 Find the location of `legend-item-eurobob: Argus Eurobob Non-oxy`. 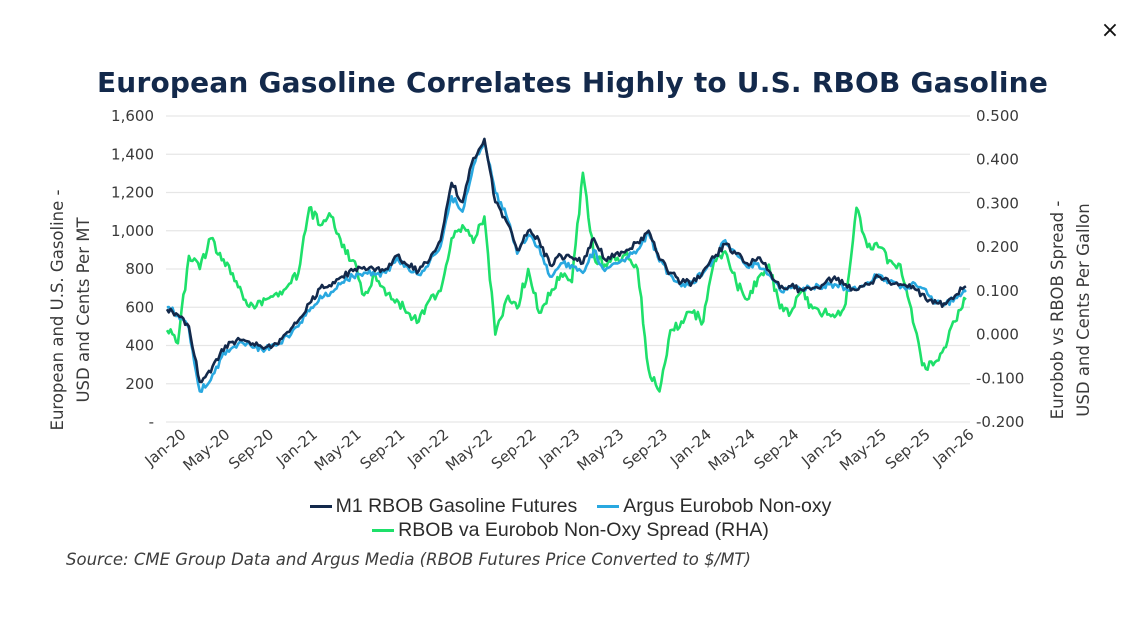

legend-item-eurobob: Argus Eurobob Non-oxy is located at coordinates (714, 506).